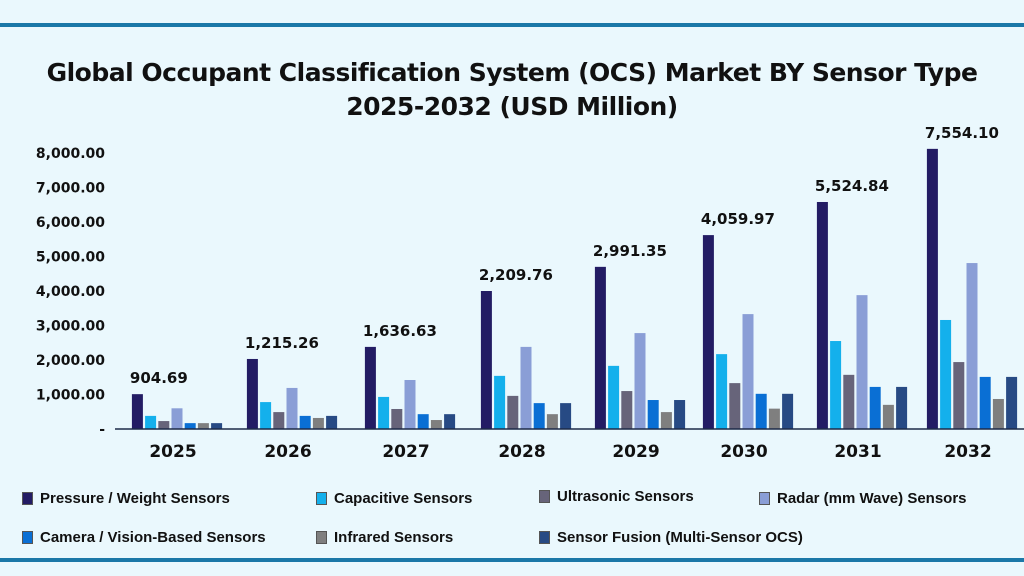 This screenshot has width=1024, height=576. I want to click on legend-label: Ultrasonic Sensors, so click(625, 496).